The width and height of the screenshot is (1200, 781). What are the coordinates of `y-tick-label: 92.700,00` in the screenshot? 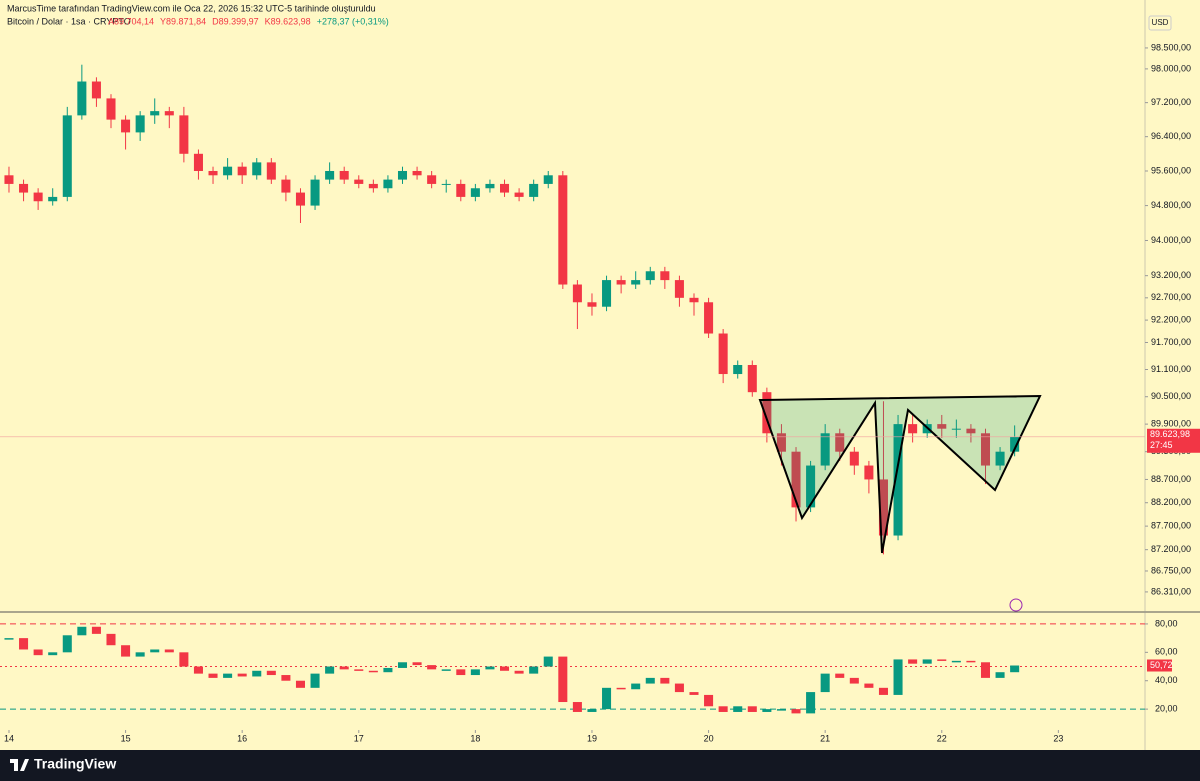 It's located at (1171, 297).